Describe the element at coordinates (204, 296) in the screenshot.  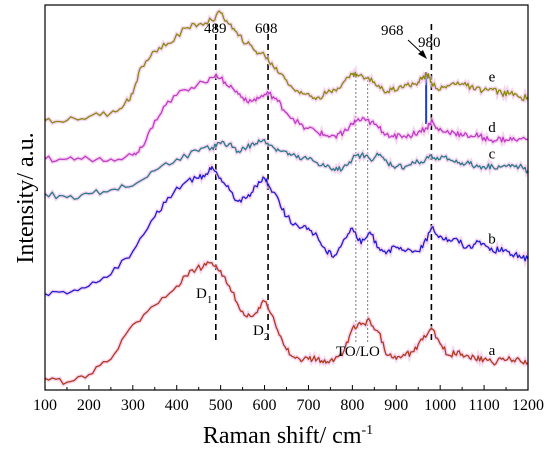
I see `annot-d1: D1` at that location.